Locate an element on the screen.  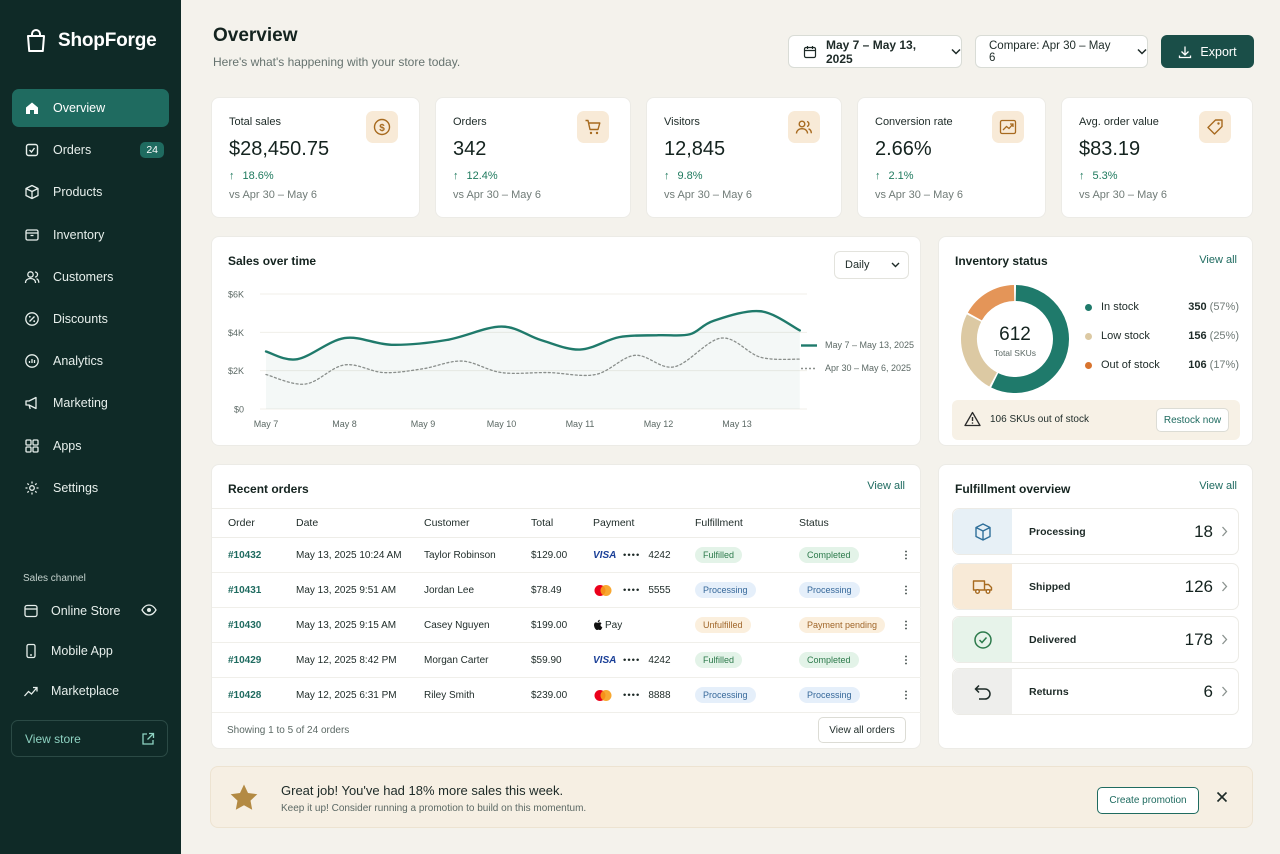
card-dots: •••• is located at coordinates (632, 695).